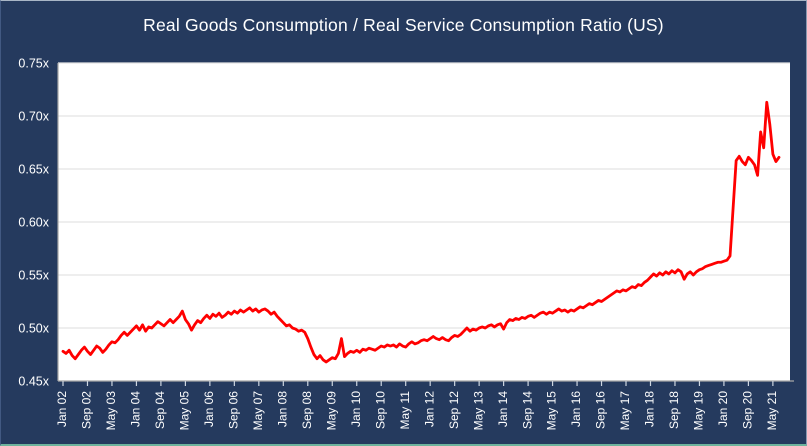  What do you see at coordinates (33, 276) in the screenshot?
I see `y-axis-label: 0.55x` at bounding box center [33, 276].